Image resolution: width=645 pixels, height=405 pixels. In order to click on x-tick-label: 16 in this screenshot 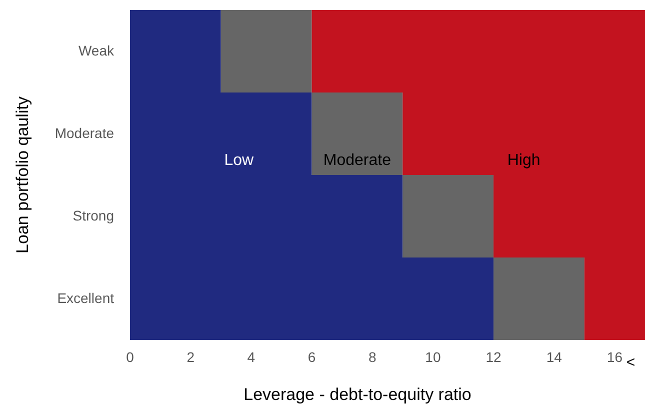, I will do `click(614, 356)`.